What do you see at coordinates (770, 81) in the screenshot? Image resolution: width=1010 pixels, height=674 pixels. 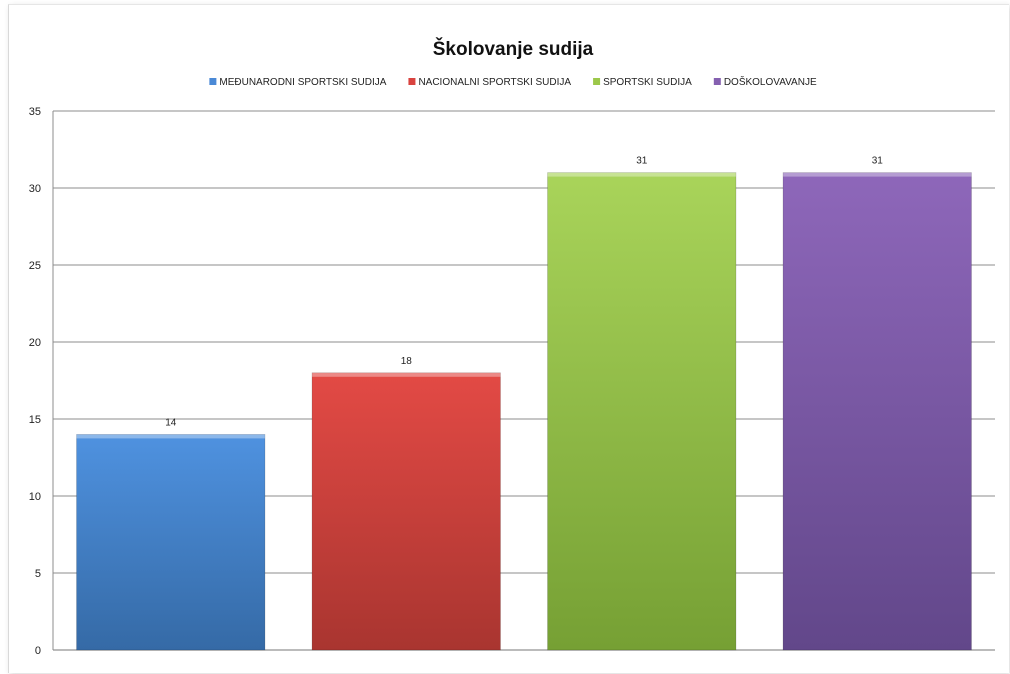 I see `legend-label: DOŠKOLOVAVANJE` at bounding box center [770, 81].